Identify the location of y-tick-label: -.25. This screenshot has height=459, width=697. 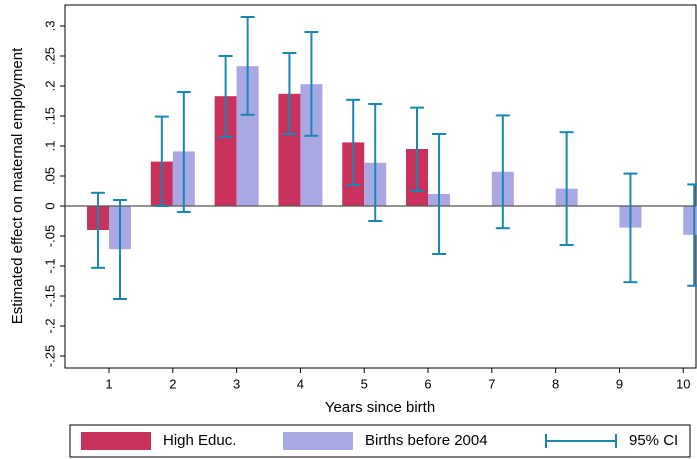
(49, 356).